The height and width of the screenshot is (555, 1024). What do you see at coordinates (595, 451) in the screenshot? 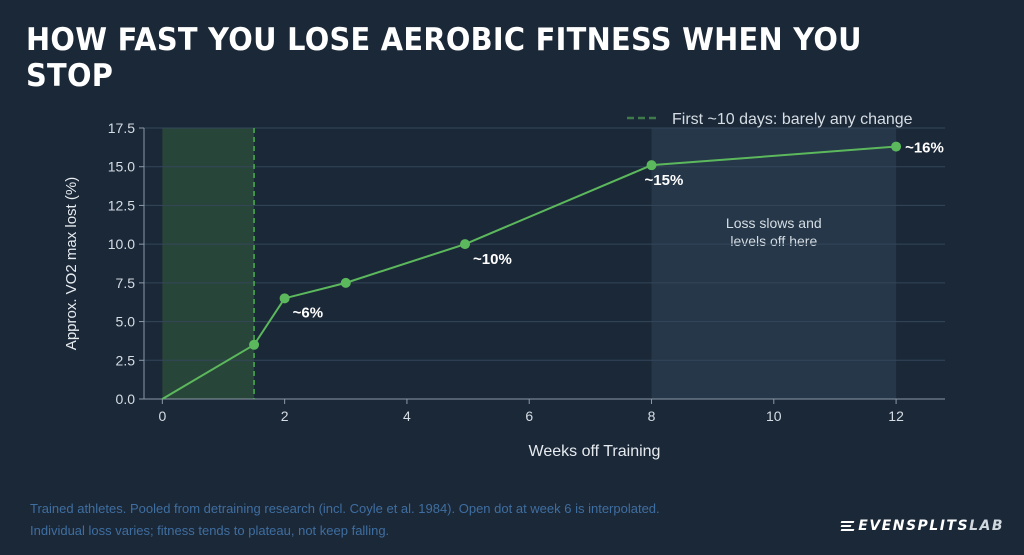
I see `x-axis-label: Weeks off Training` at bounding box center [595, 451].